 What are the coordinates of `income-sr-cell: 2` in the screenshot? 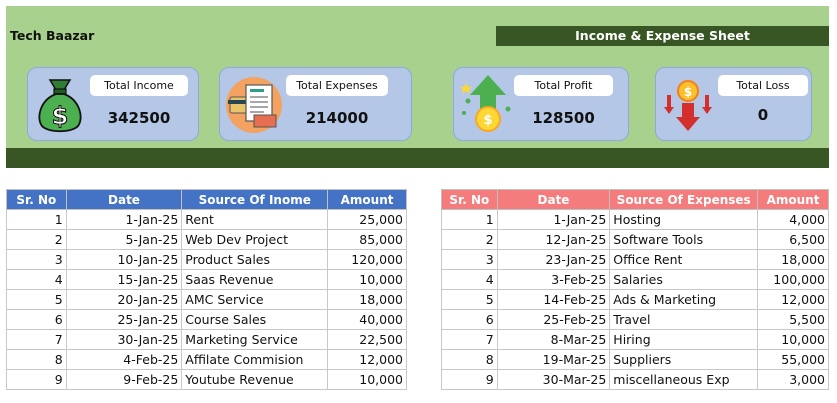 It's located at (36, 239).